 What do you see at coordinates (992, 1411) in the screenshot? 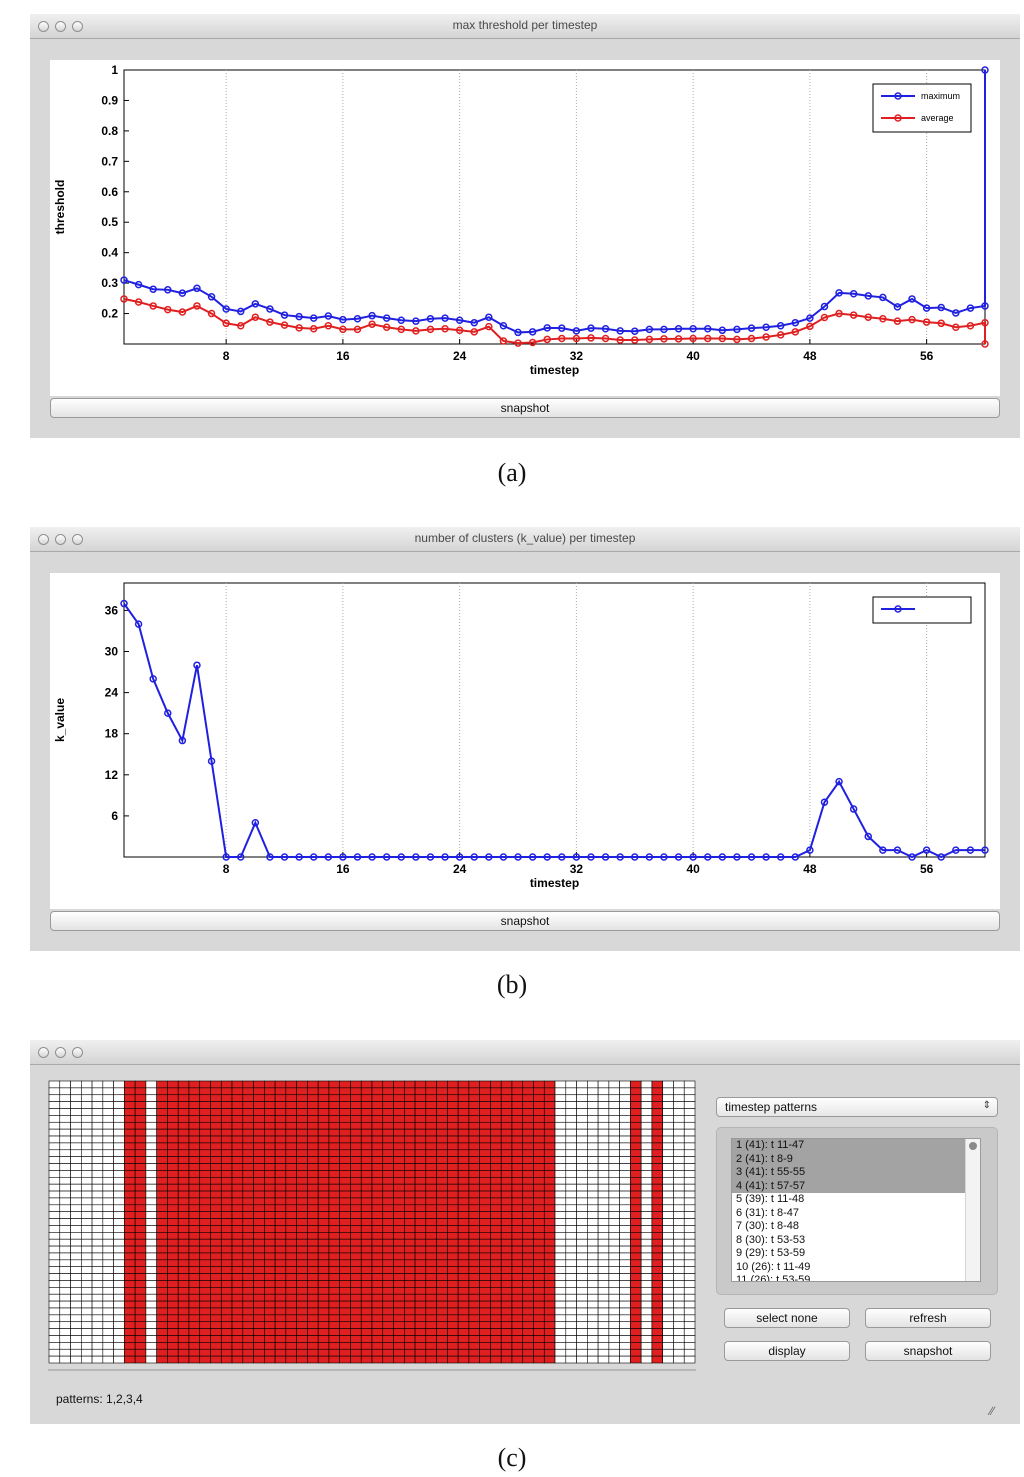
I see `resize-grip-icon: ∕∕` at bounding box center [992, 1411].